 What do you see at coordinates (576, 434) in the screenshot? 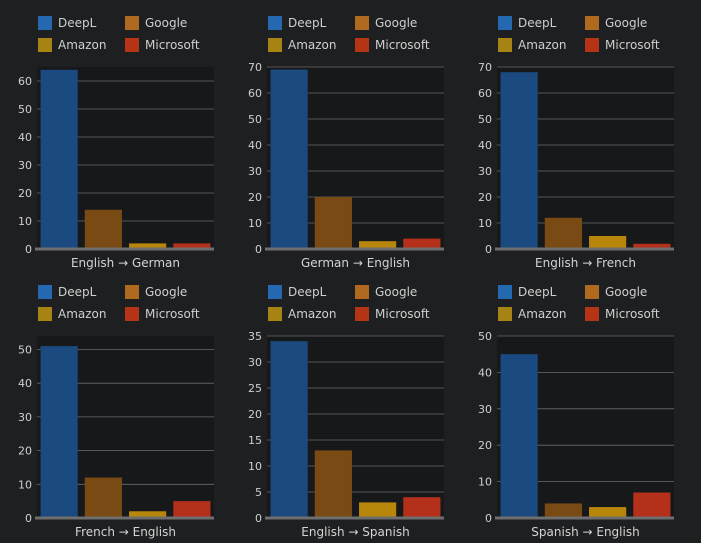
I see `bar-chart: 0 10 20 30 40 50 Spanish → English` at bounding box center [576, 434].